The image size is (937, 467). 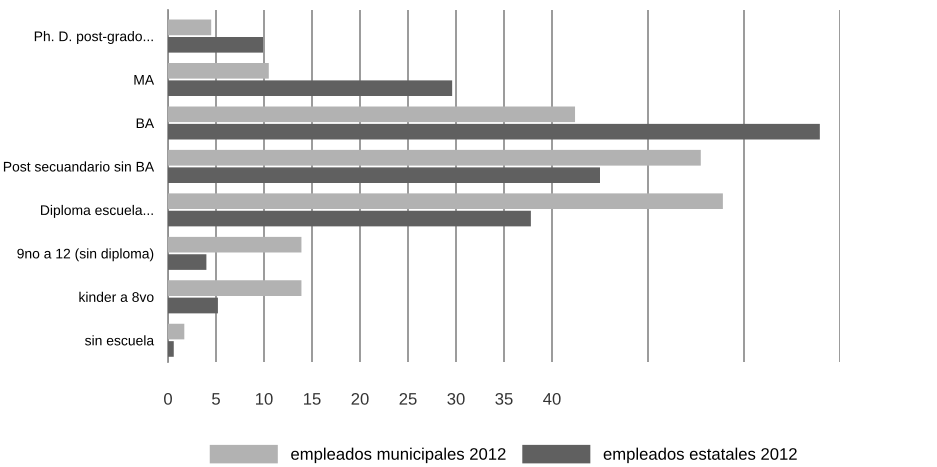 What do you see at coordinates (456, 398) in the screenshot?
I see `x-tick-label: 30` at bounding box center [456, 398].